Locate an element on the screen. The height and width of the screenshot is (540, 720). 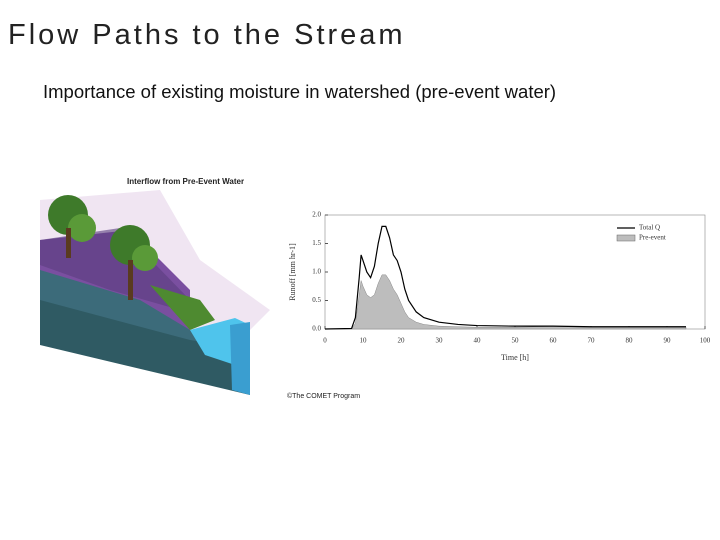
x-tick-label: 0 is located at coordinates (325, 341).